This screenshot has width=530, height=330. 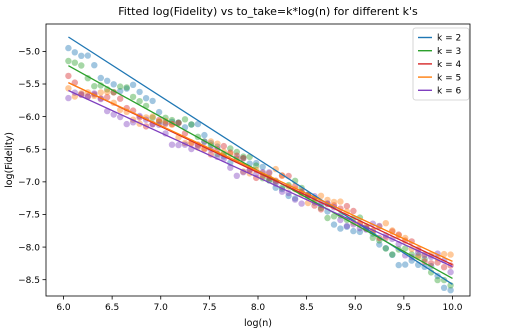 What do you see at coordinates (449, 78) in the screenshot?
I see `legend-label: k = 5` at bounding box center [449, 78].